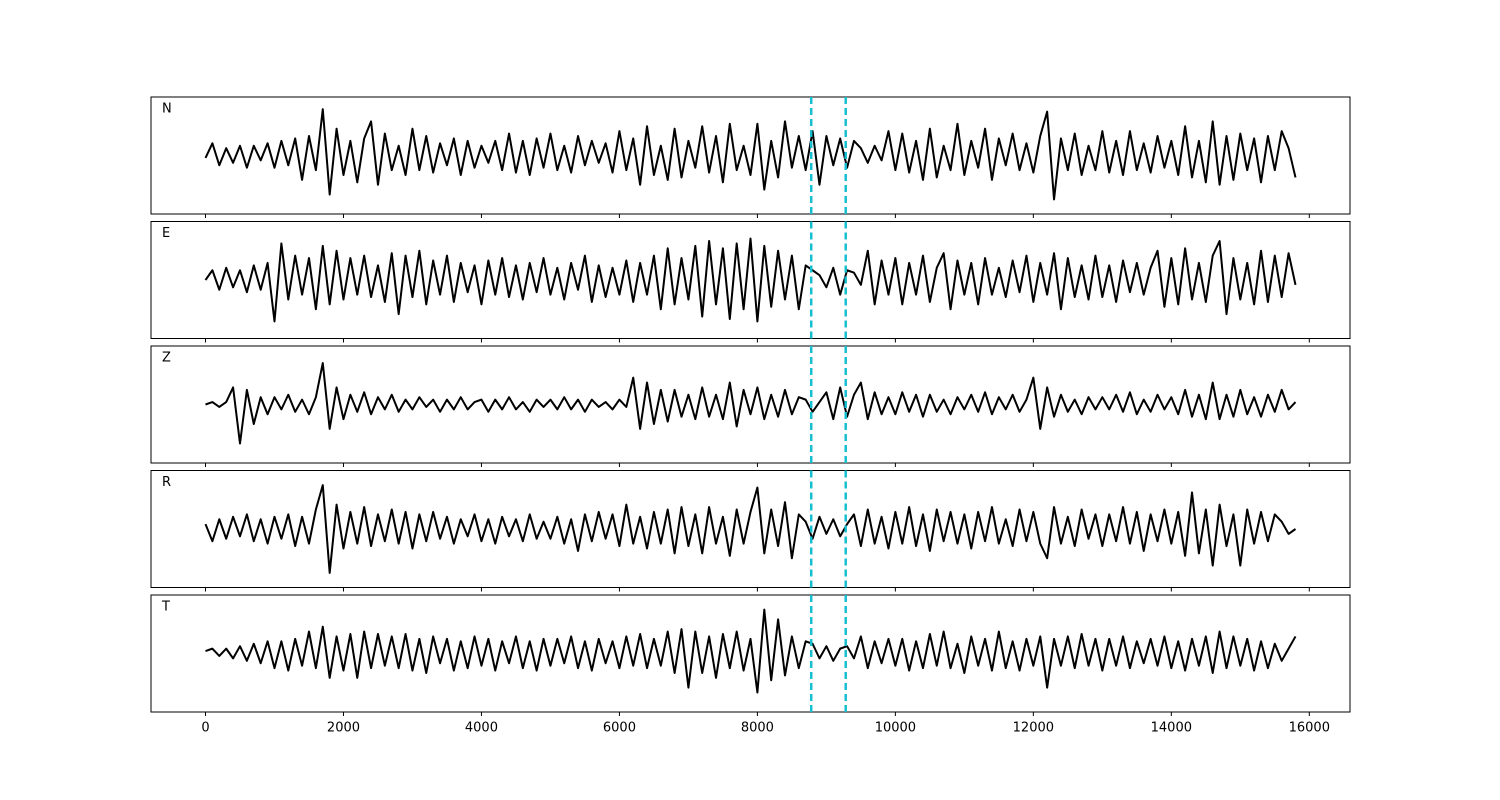 The width and height of the screenshot is (1500, 800). I want to click on x-tick-label: 10000, so click(895, 728).